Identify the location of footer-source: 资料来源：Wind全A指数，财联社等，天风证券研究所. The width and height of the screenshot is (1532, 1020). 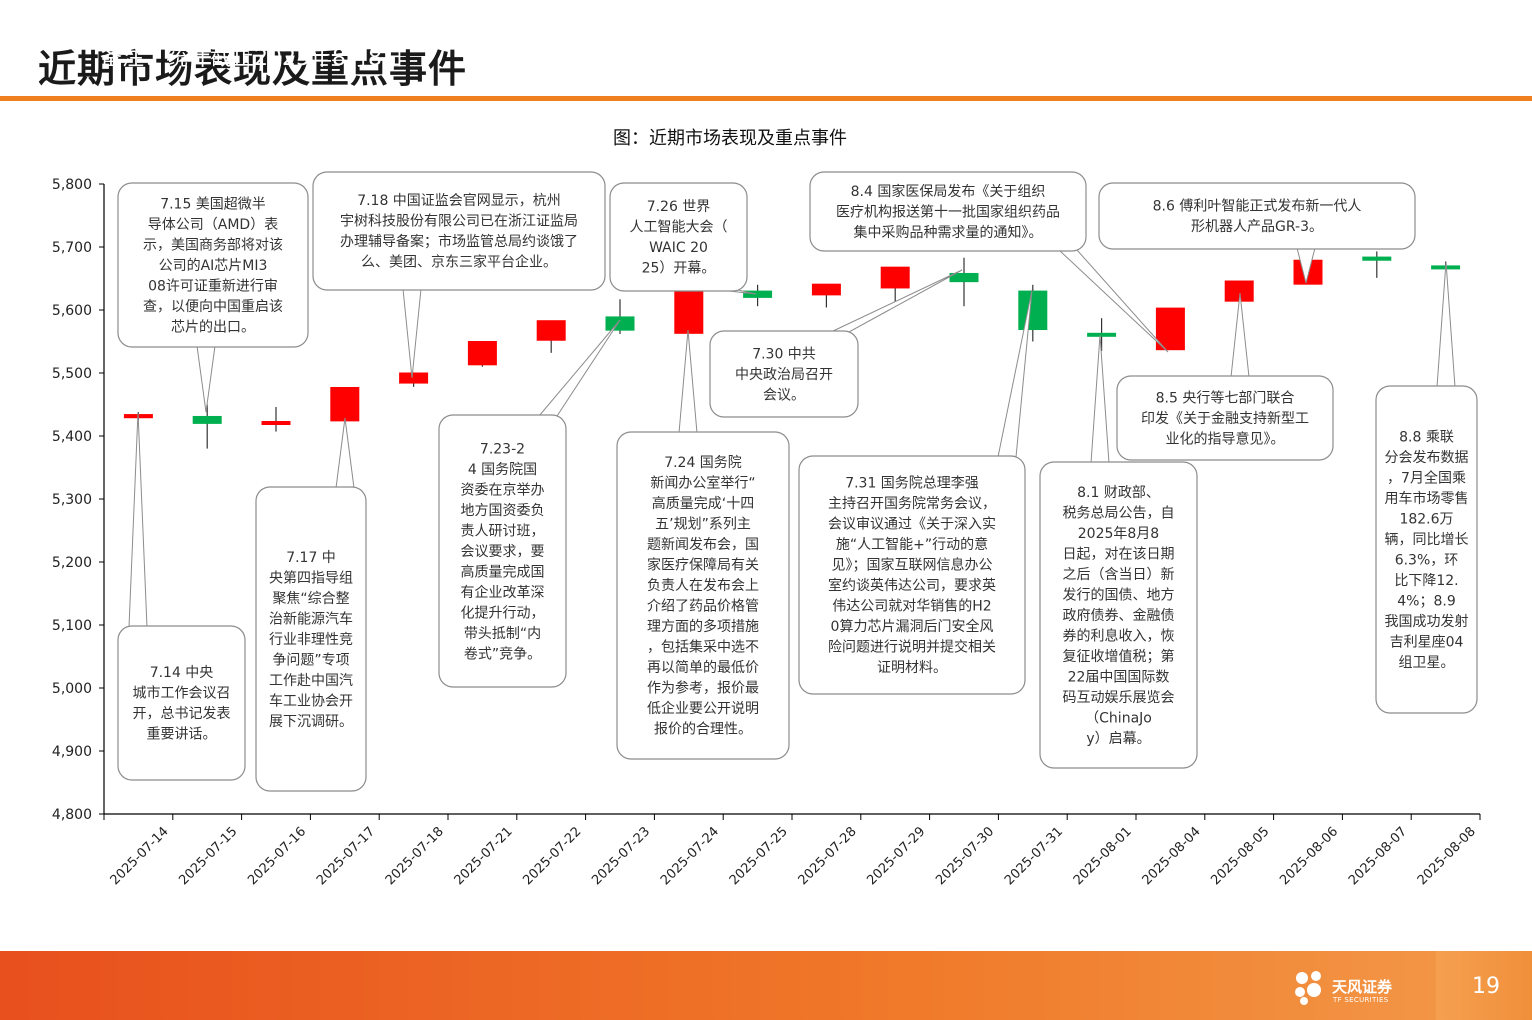
(366, 30).